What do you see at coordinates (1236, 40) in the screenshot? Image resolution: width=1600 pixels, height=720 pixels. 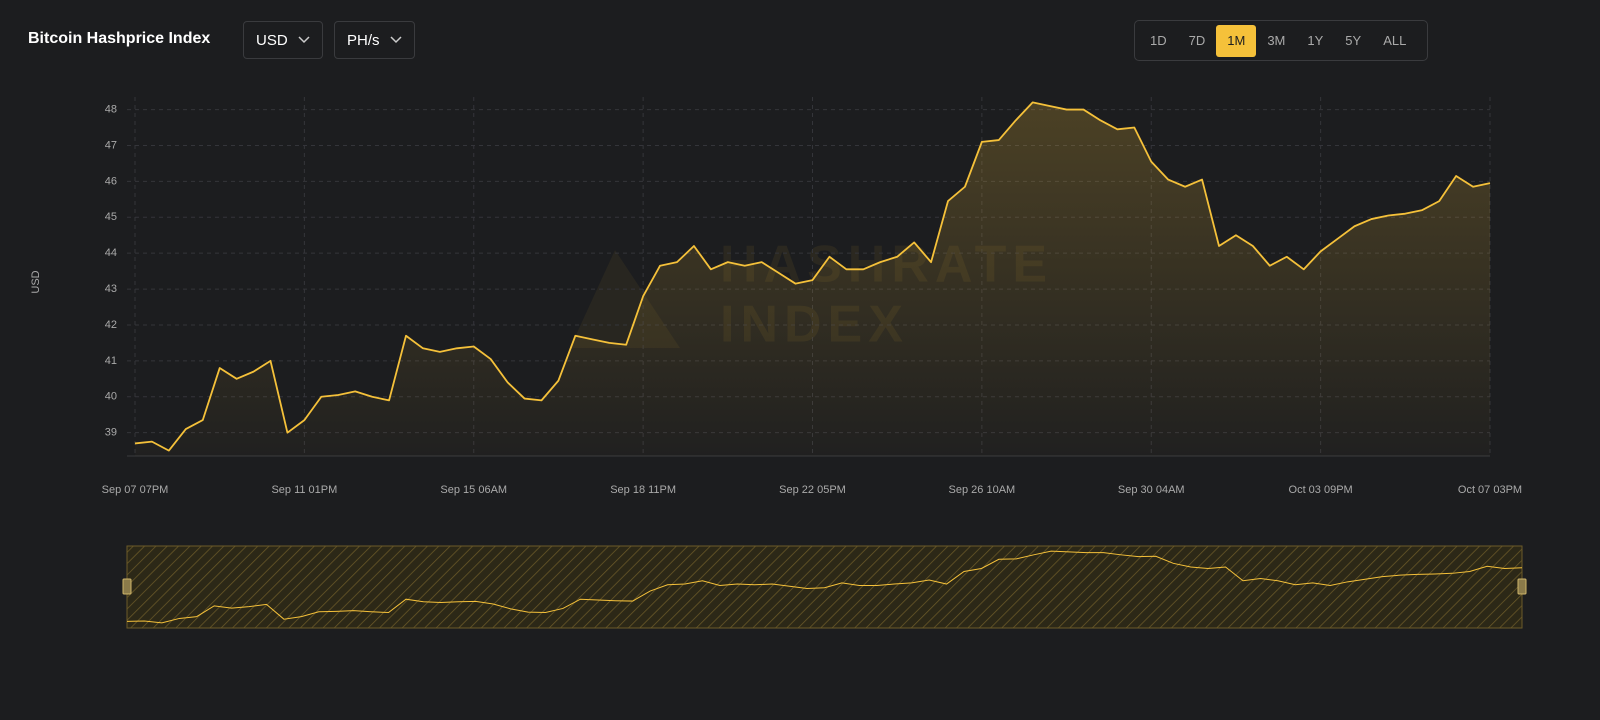 I see `range-button: 1M` at bounding box center [1236, 40].